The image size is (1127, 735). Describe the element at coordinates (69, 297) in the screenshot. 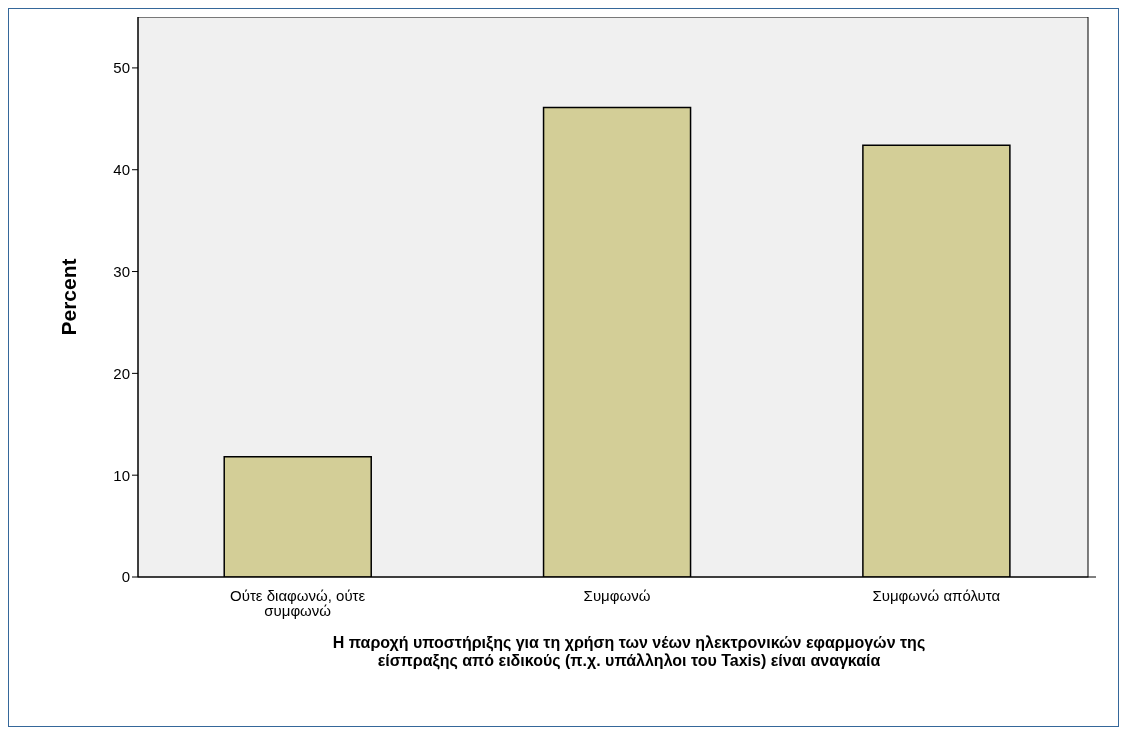

I see `y-axis-title: Percent` at that location.